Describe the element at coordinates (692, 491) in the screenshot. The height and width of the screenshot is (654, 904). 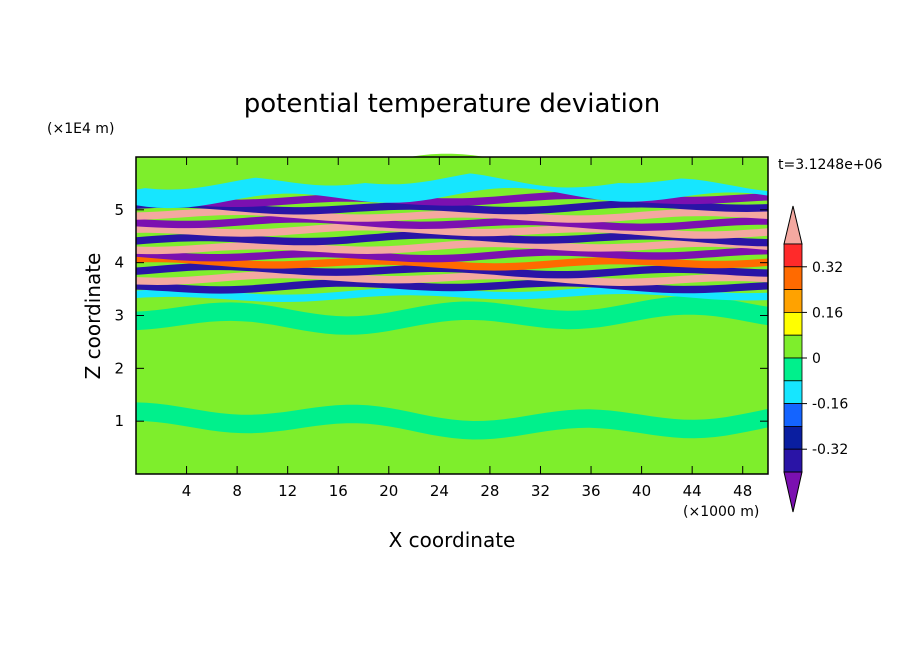
I see `x-tick-label: 44` at that location.